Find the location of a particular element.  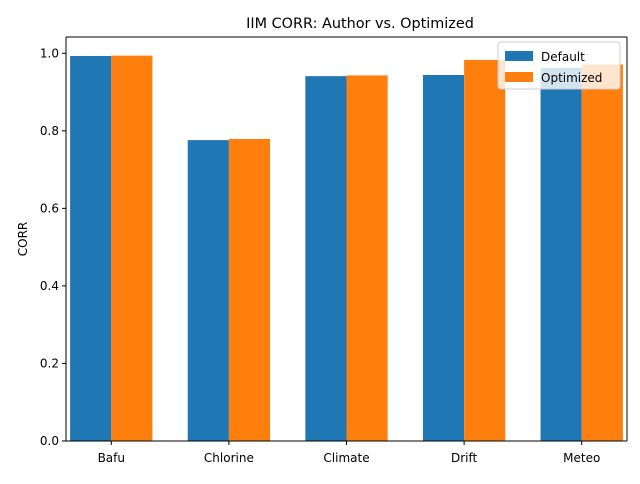

legend-swatch-default is located at coordinates (519, 56).